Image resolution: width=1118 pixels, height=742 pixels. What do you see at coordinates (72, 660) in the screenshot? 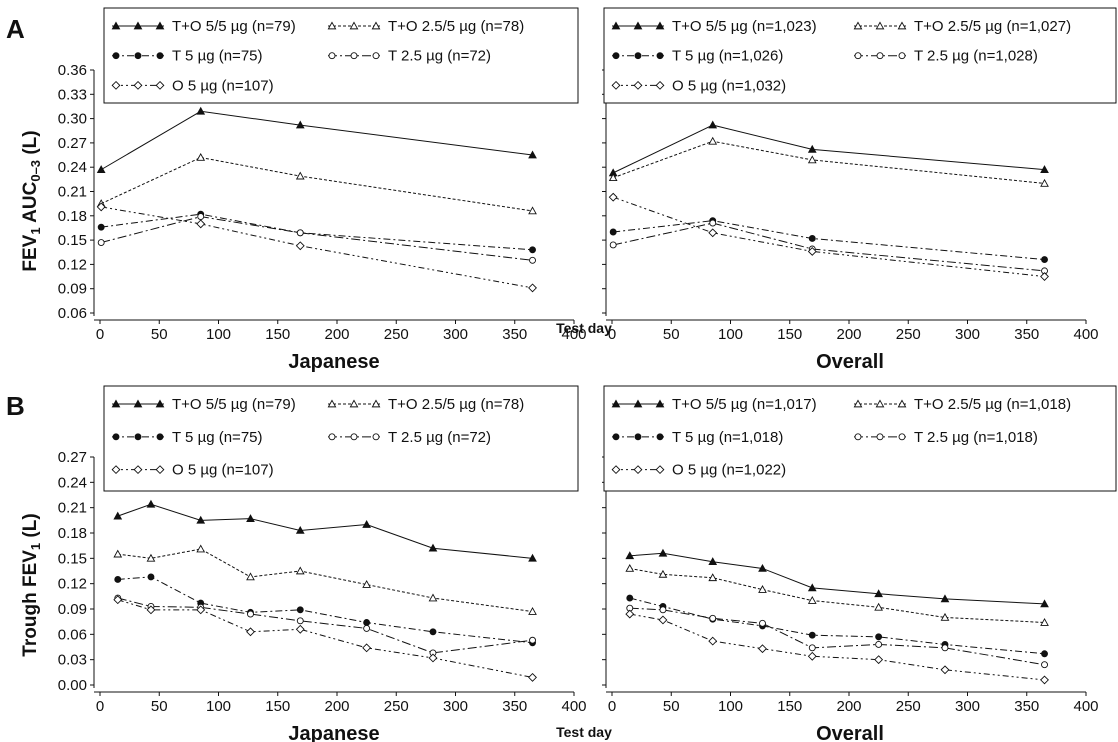
I see `y-tick-label: 0.03` at bounding box center [72, 660].